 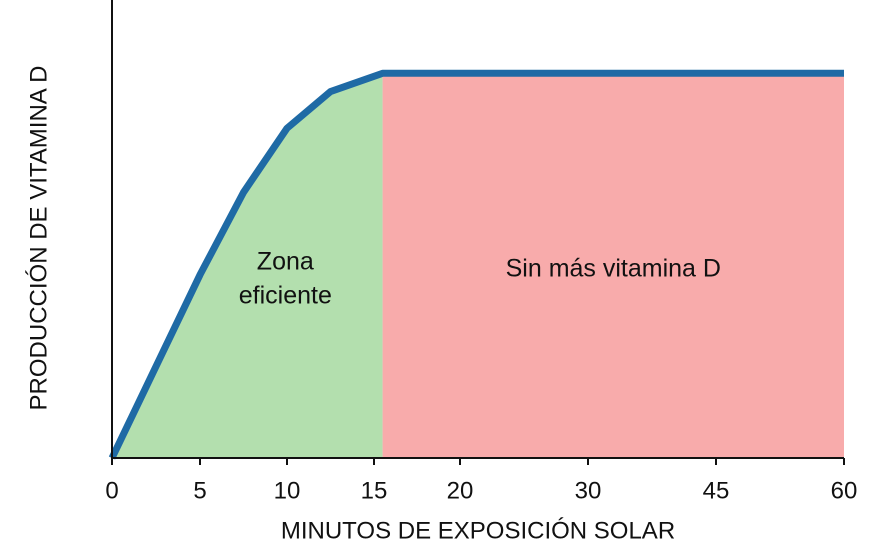 I want to click on x-tick-label: 60, so click(x=844, y=490).